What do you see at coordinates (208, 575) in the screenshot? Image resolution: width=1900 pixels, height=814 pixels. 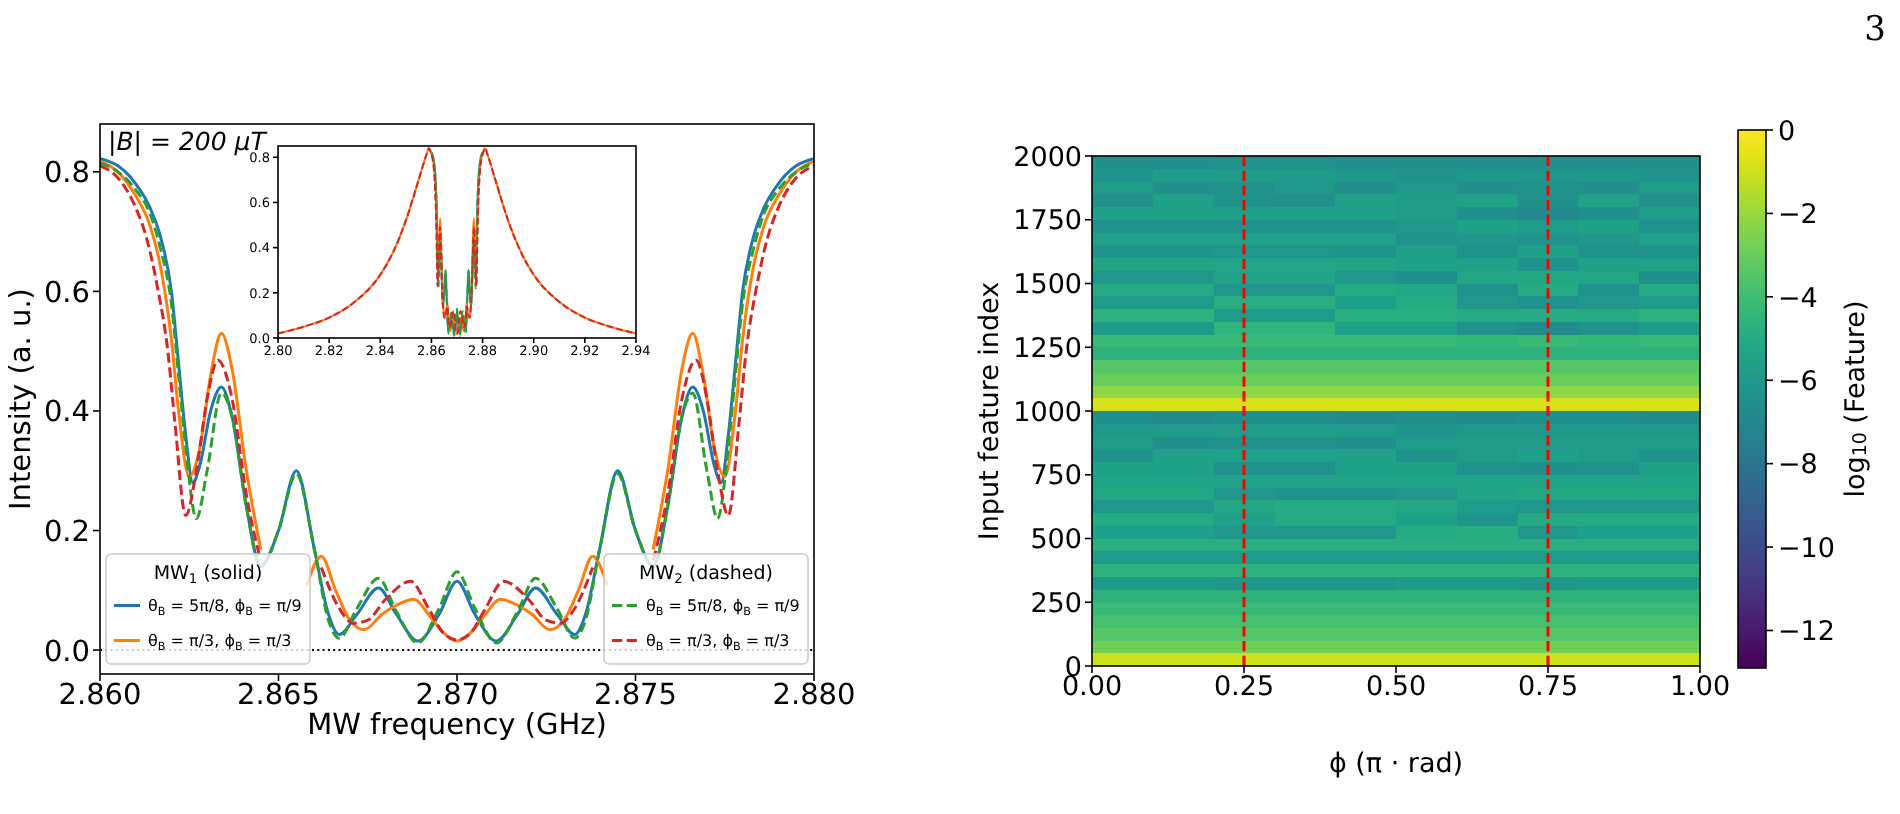 I see `annotation: MW$_{1}$ (solid)` at bounding box center [208, 575].